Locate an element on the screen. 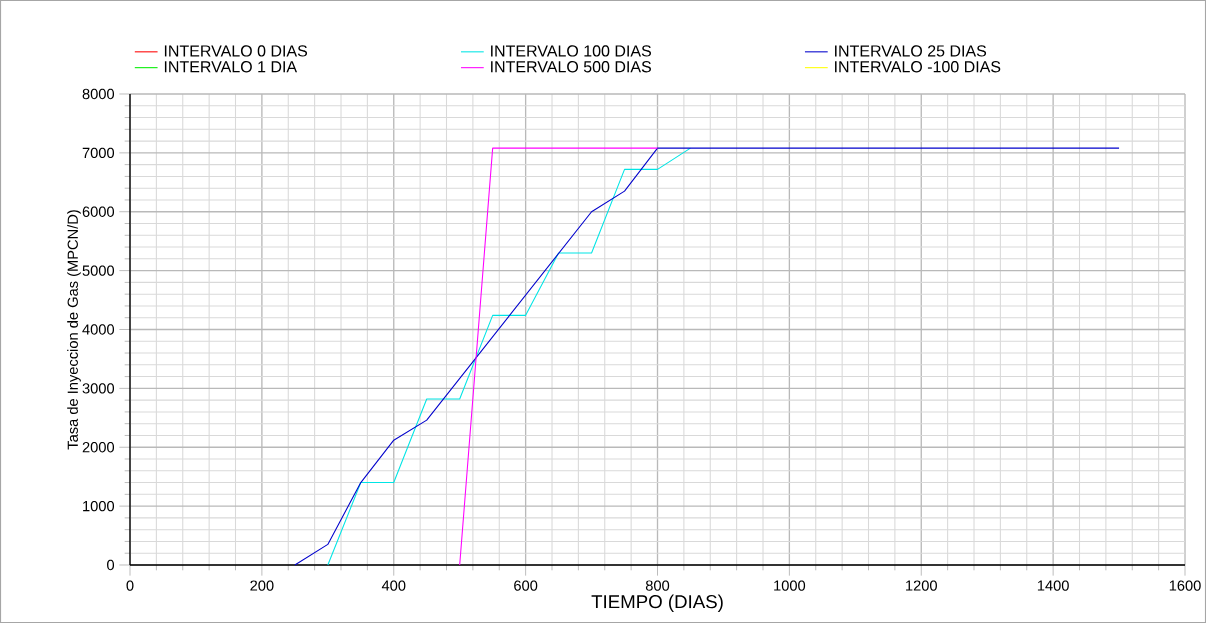 Image resolution: width=1206 pixels, height=623 pixels. legend-label: INTERVALO -100 DIAS is located at coordinates (918, 67).